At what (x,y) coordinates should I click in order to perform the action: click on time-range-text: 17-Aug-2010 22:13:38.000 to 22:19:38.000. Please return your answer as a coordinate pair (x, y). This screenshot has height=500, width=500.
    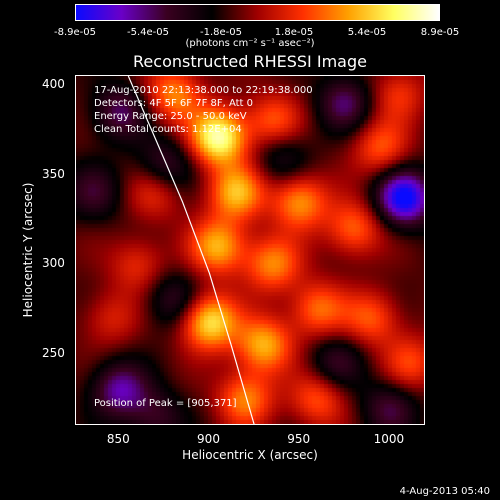
    Looking at the image, I should click on (203, 90).